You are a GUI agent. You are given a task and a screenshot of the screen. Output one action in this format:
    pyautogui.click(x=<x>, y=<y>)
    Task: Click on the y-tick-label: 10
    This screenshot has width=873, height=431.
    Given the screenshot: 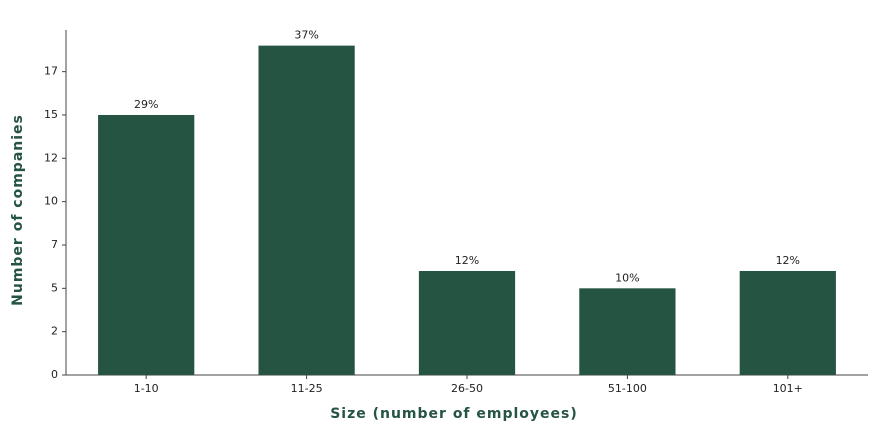 What is the action you would take?
    pyautogui.click(x=51, y=201)
    